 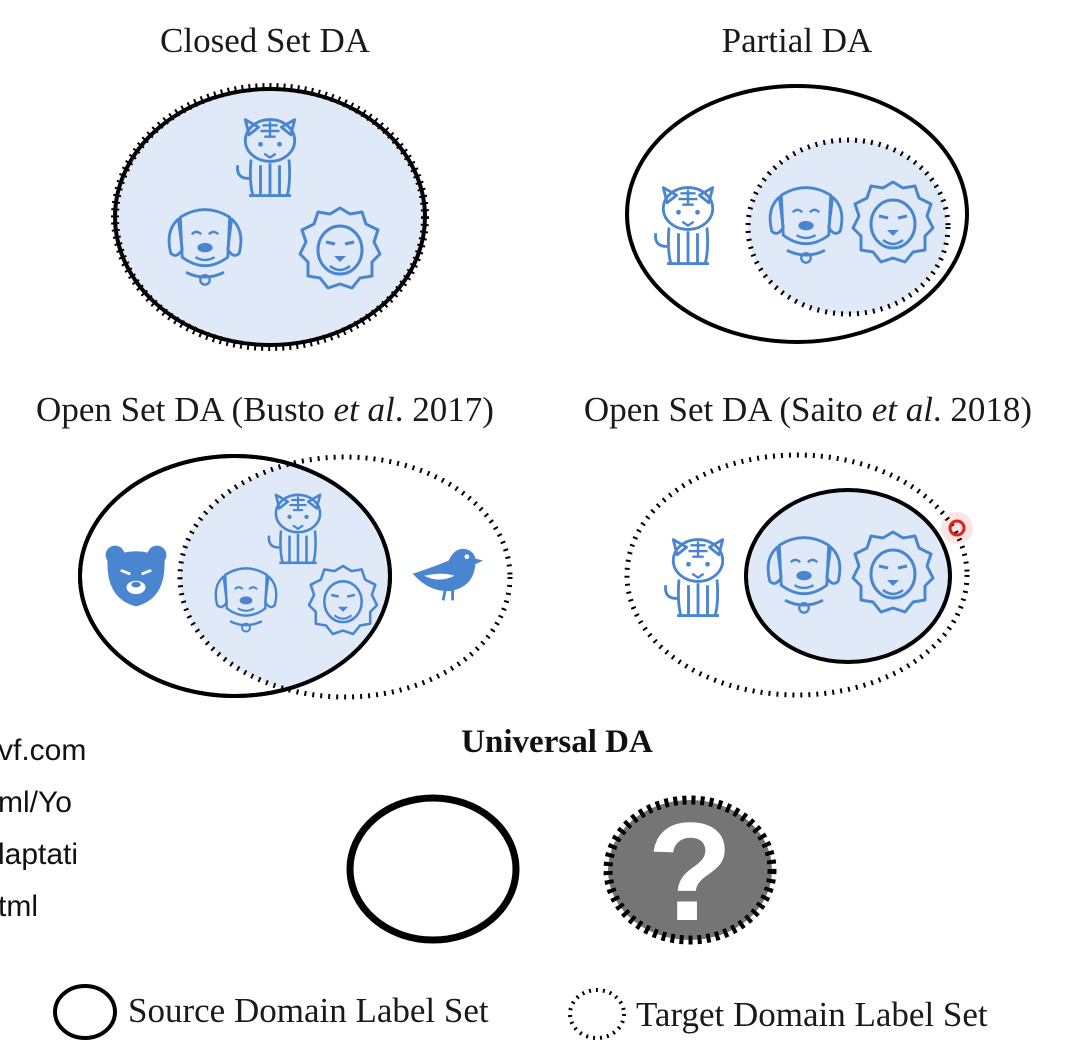 What do you see at coordinates (285, 576) in the screenshot?
I see `busto-overlap-region` at bounding box center [285, 576].